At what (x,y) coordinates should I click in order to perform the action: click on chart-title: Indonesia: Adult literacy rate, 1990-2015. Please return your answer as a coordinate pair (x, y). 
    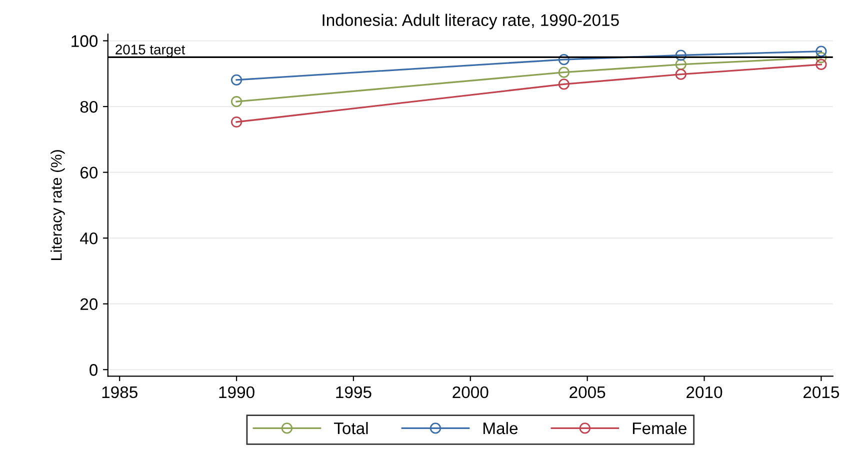
    Looking at the image, I should click on (470, 22).